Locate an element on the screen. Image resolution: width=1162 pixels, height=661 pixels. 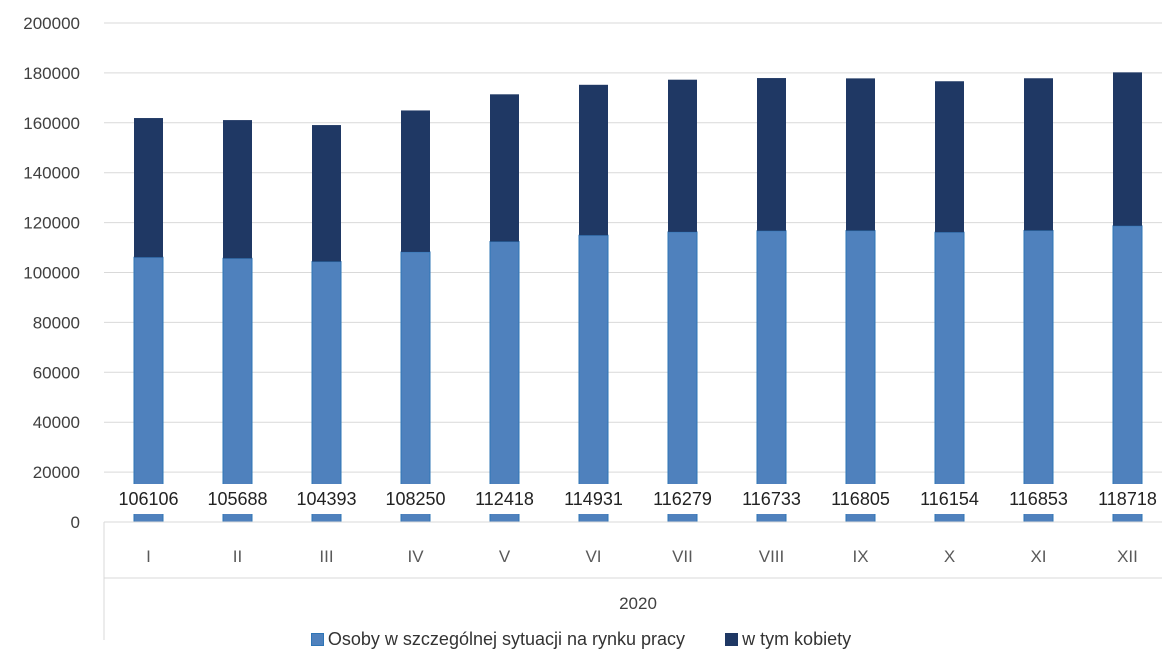
x-category-label-III: III is located at coordinates (326, 556).